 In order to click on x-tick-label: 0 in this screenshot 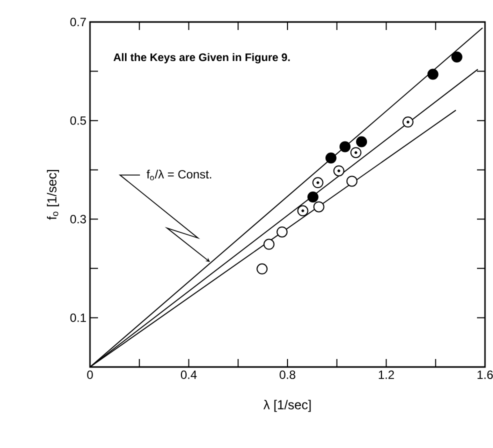, I will do `click(90, 374)`.